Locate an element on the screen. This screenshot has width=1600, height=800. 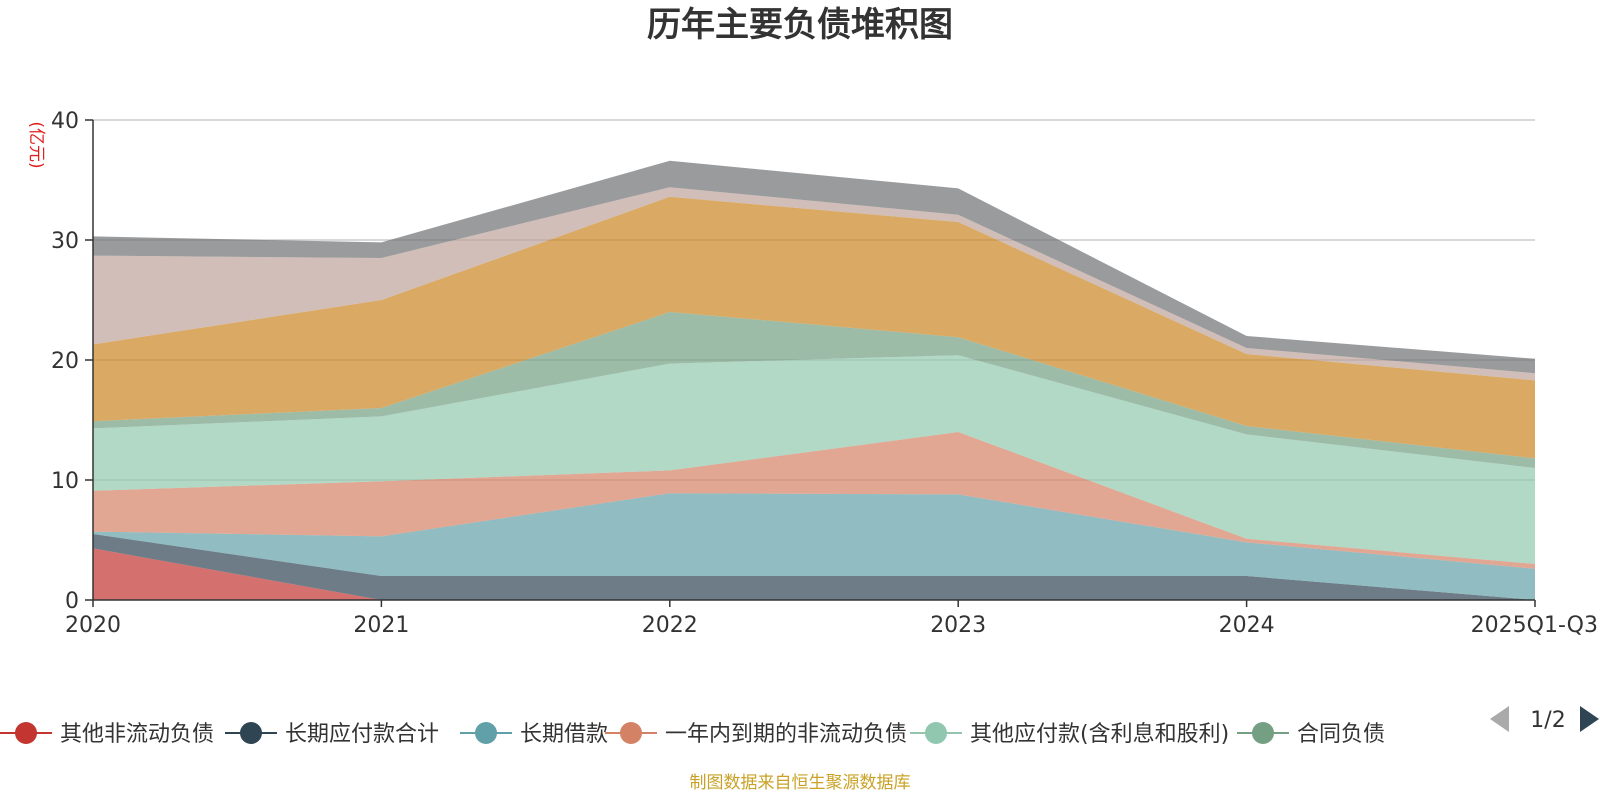
legend-item: 长期借款 is located at coordinates (534, 734).